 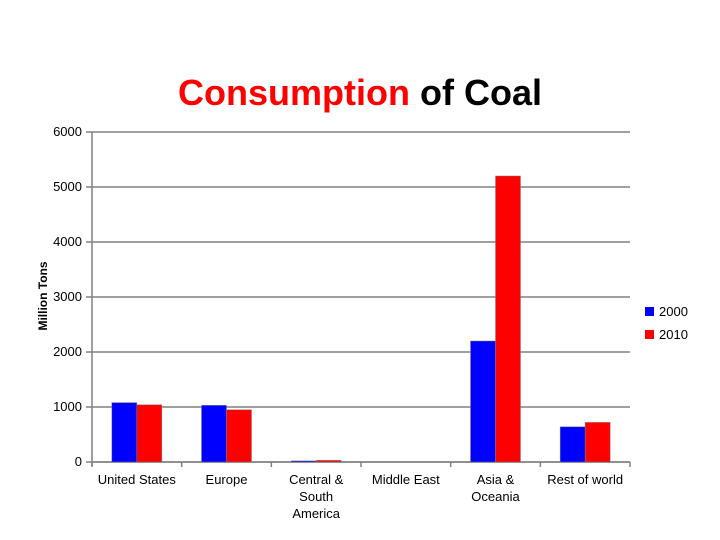 I want to click on x-category-label: Rest of world, so click(x=585, y=479).